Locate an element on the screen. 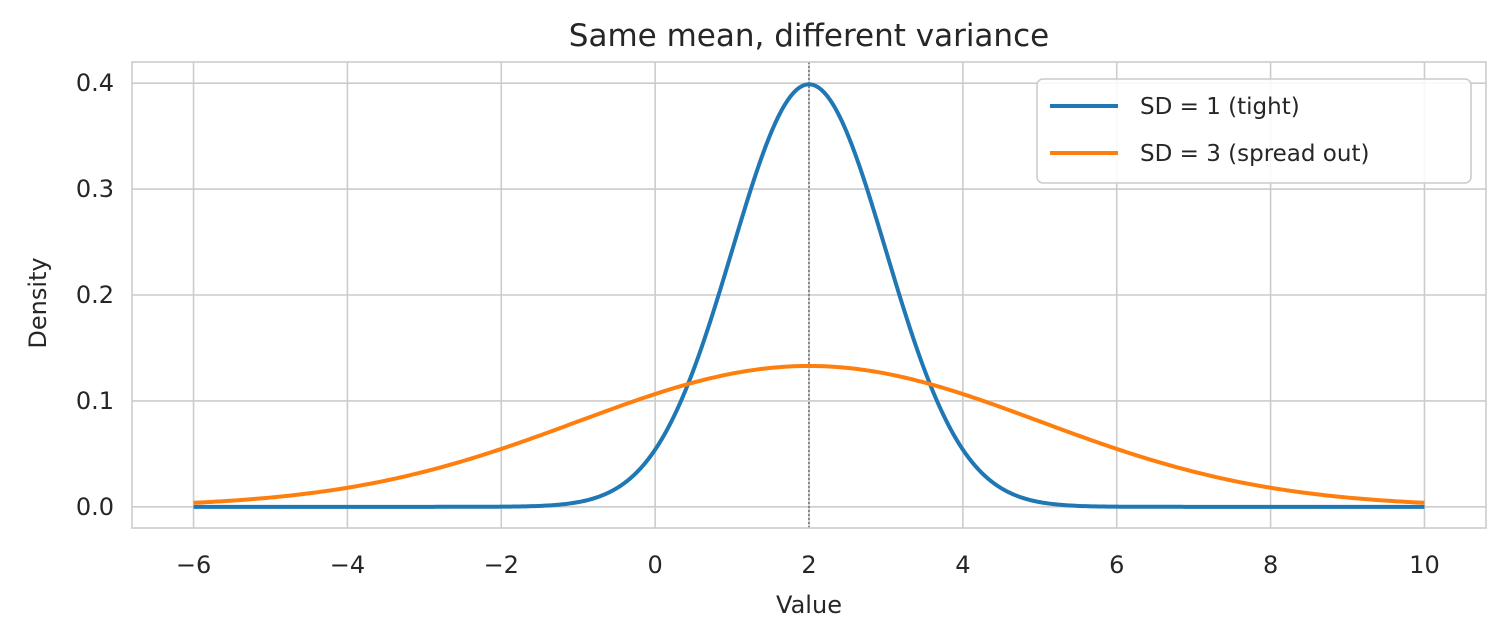 The image size is (1506, 641). legend-label-tight: SD = 1 (tight) is located at coordinates (1220, 107).